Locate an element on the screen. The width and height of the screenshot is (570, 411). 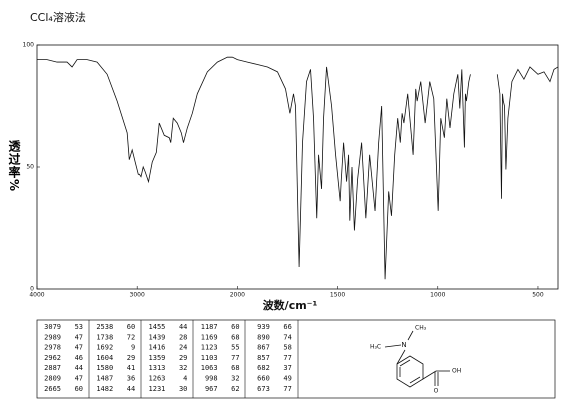
structure-label: OH is located at coordinates (456, 371).